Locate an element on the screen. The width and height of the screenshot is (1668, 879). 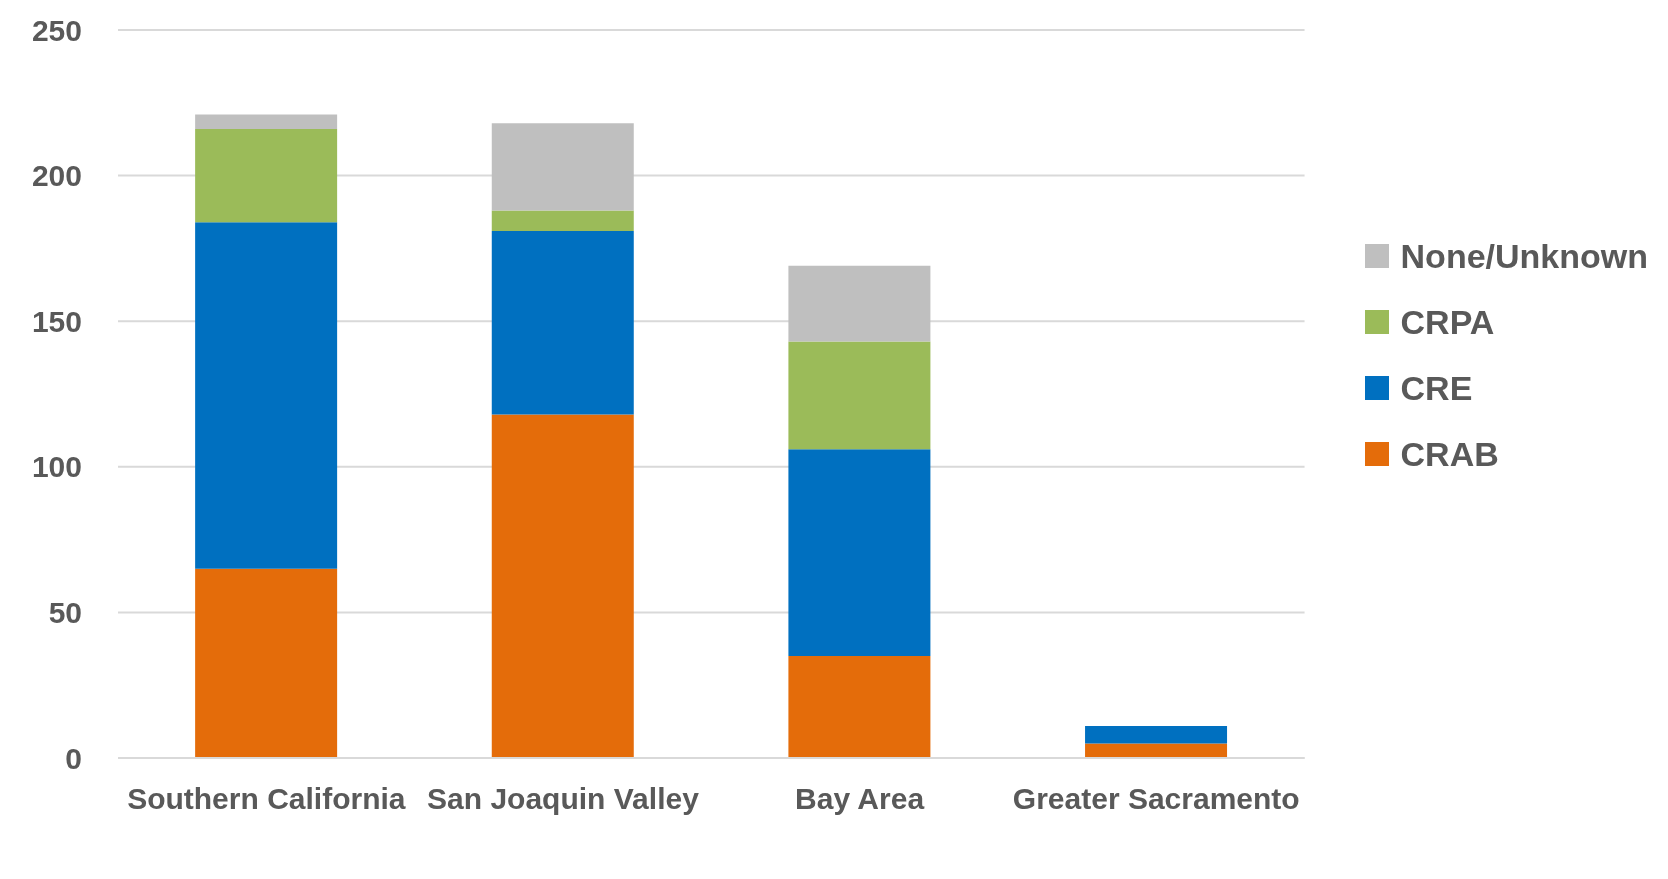
y-tick-label: 200 is located at coordinates (56, 176).